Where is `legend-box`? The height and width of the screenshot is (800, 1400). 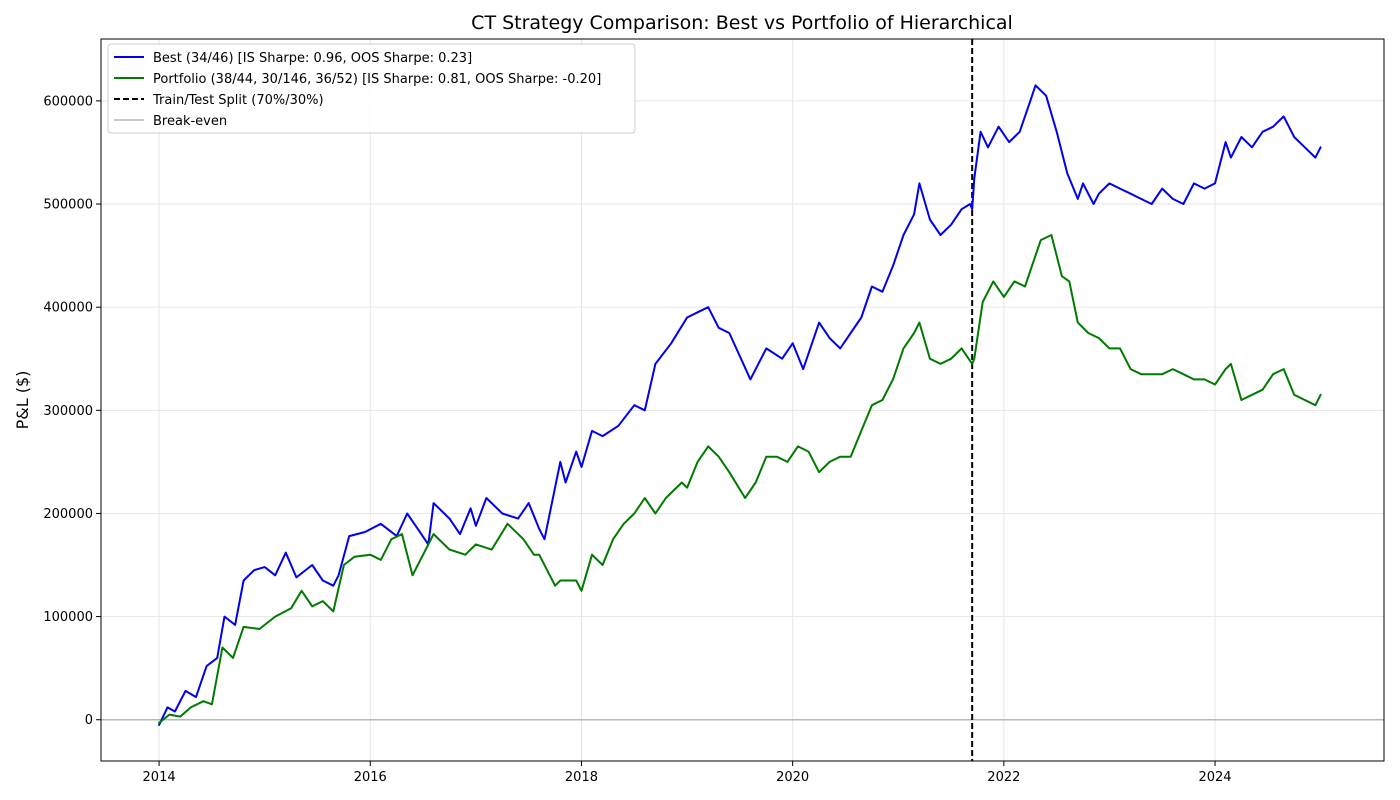
legend-box is located at coordinates (371, 88).